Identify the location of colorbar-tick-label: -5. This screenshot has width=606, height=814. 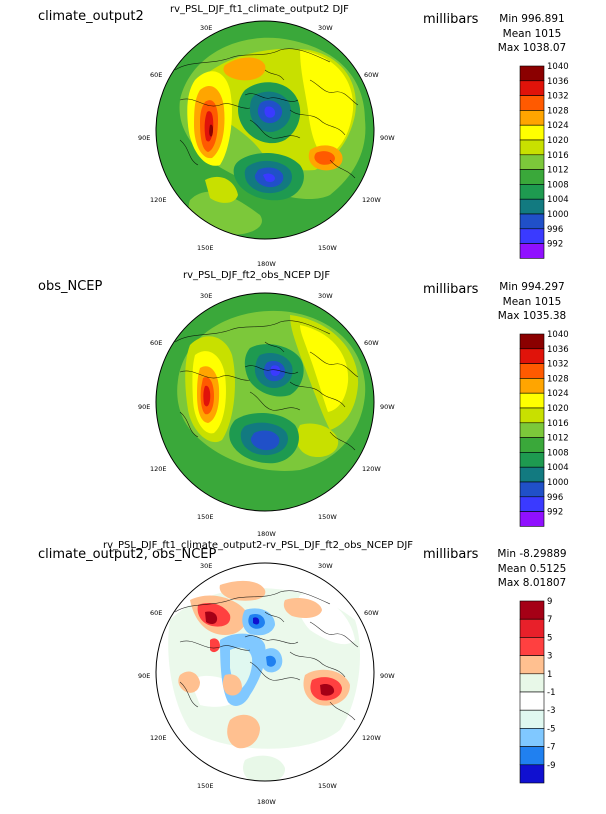
(551, 729).